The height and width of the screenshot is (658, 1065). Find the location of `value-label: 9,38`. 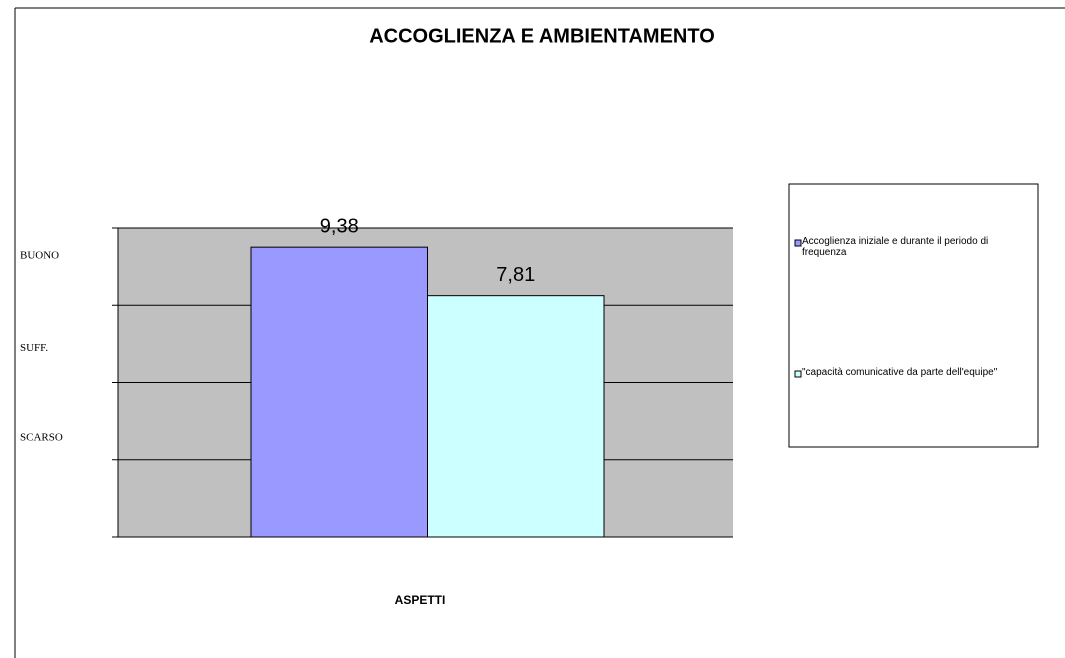

value-label: 9,38 is located at coordinates (339, 226).